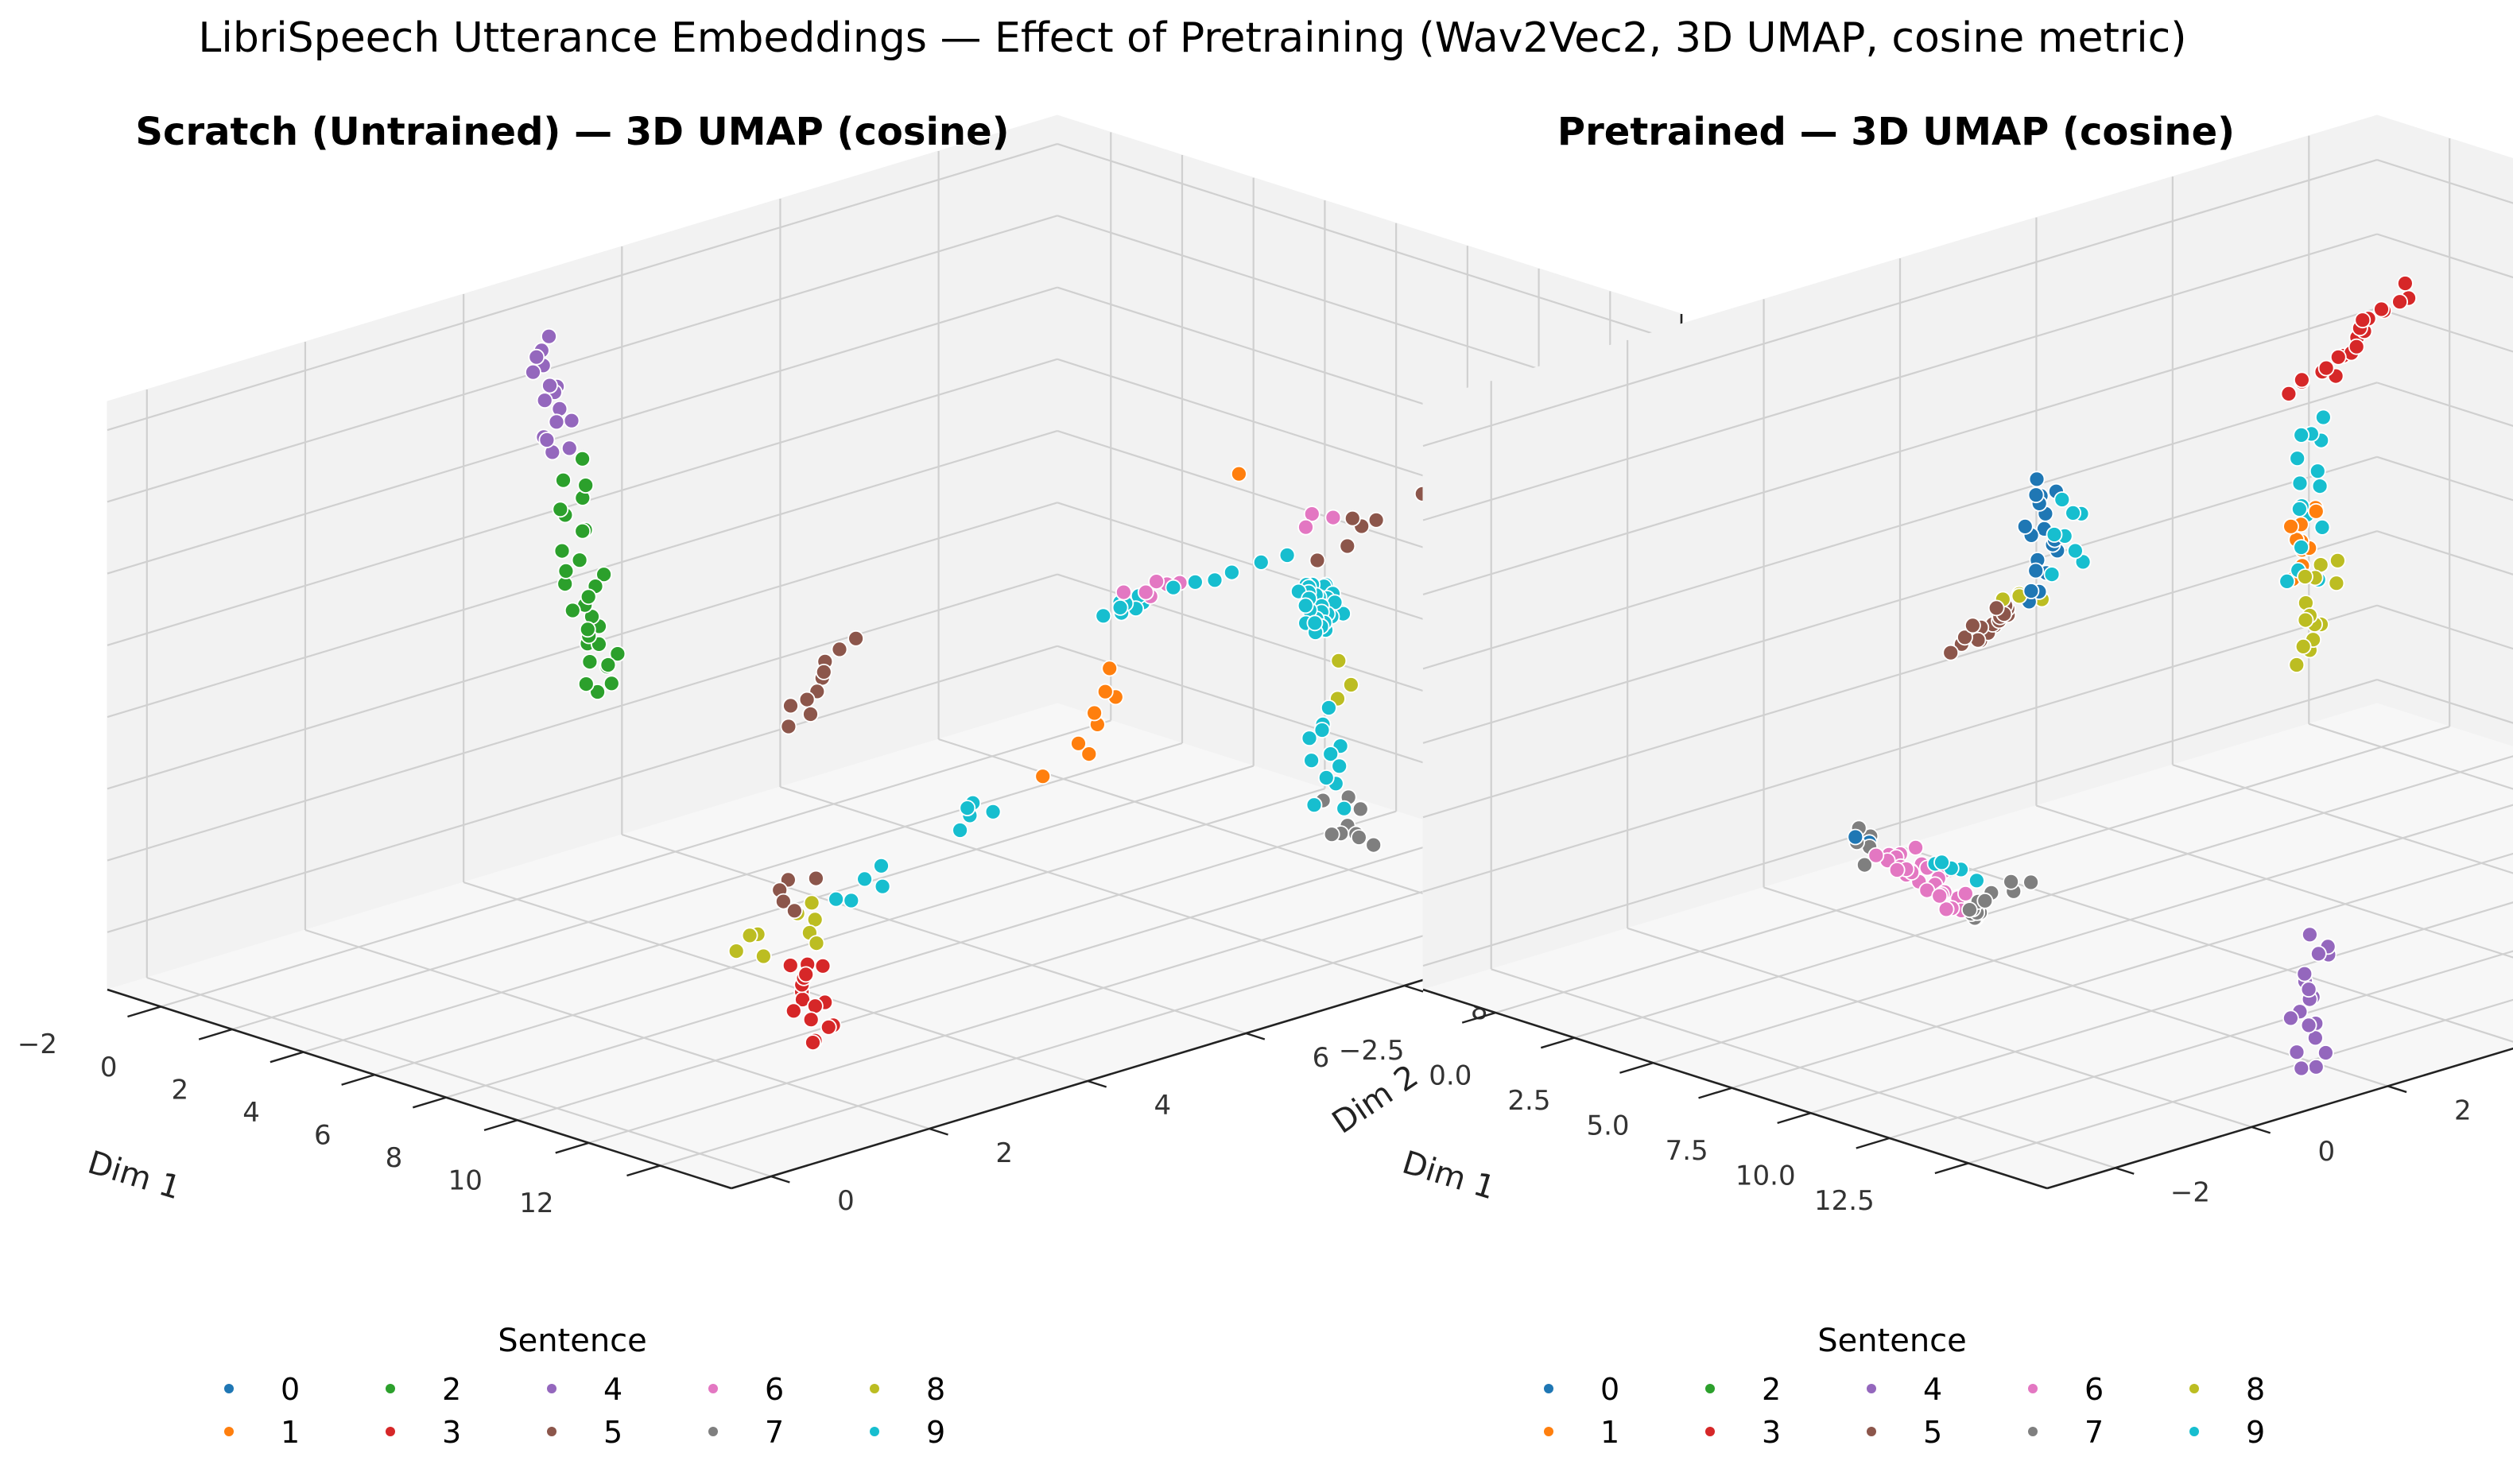 The height and width of the screenshot is (1484, 2513). What do you see at coordinates (572, 1341) in the screenshot?
I see `legend-title: Sentence` at bounding box center [572, 1341].